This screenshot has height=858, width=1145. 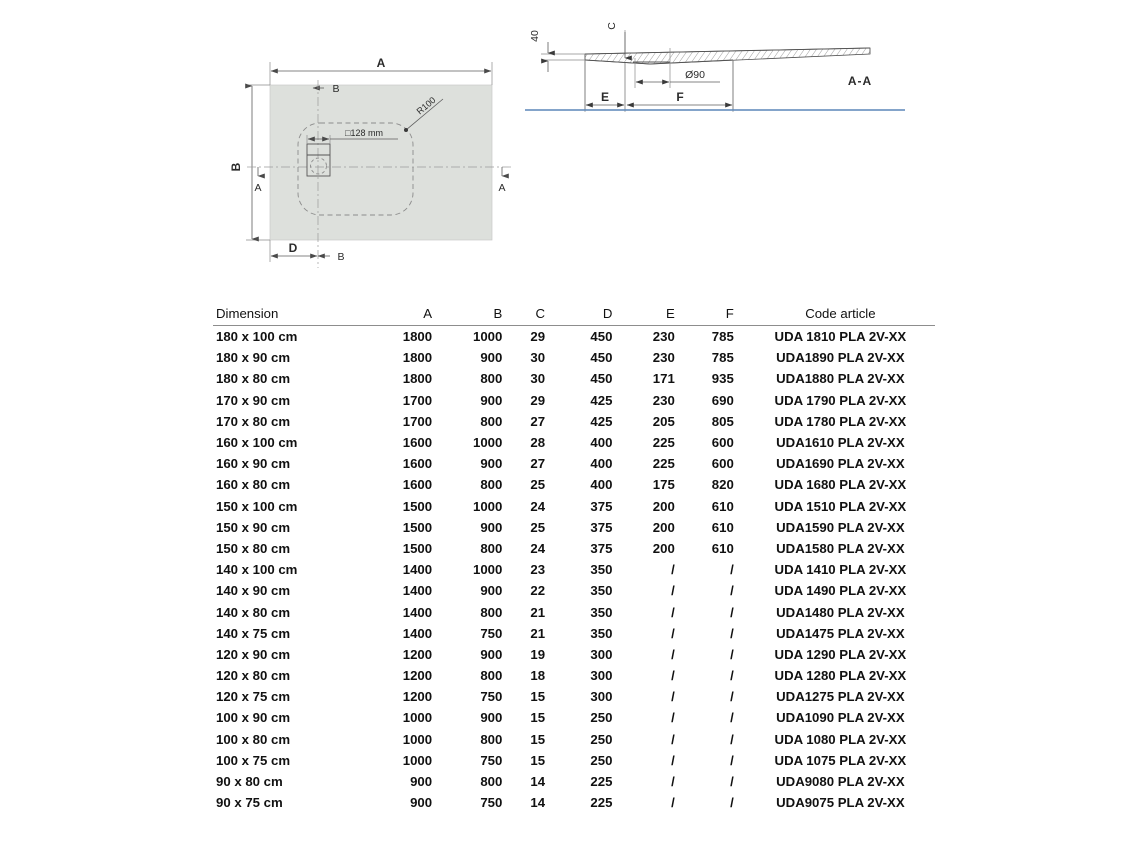 I want to click on cell-dimension: 170 x 90 cm, so click(x=253, y=400).